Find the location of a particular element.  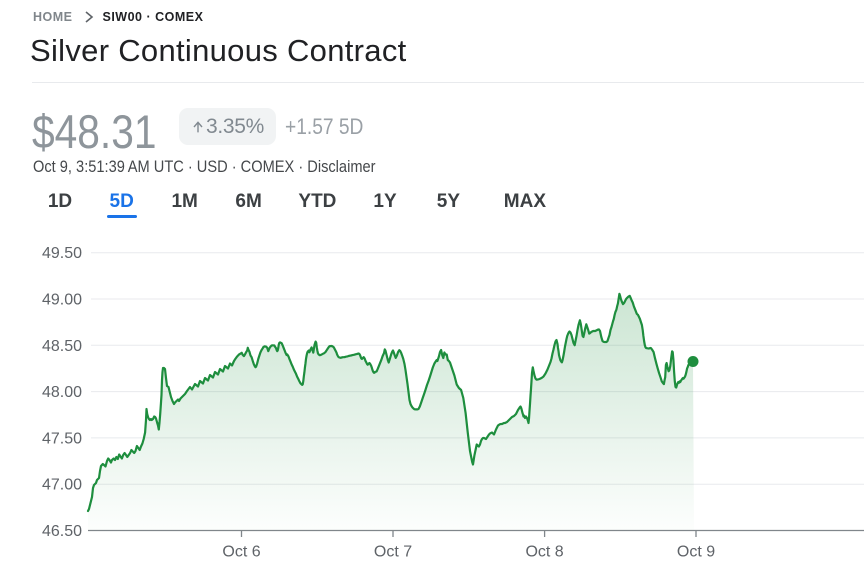

svg-text: 47.00 is located at coordinates (62, 485).